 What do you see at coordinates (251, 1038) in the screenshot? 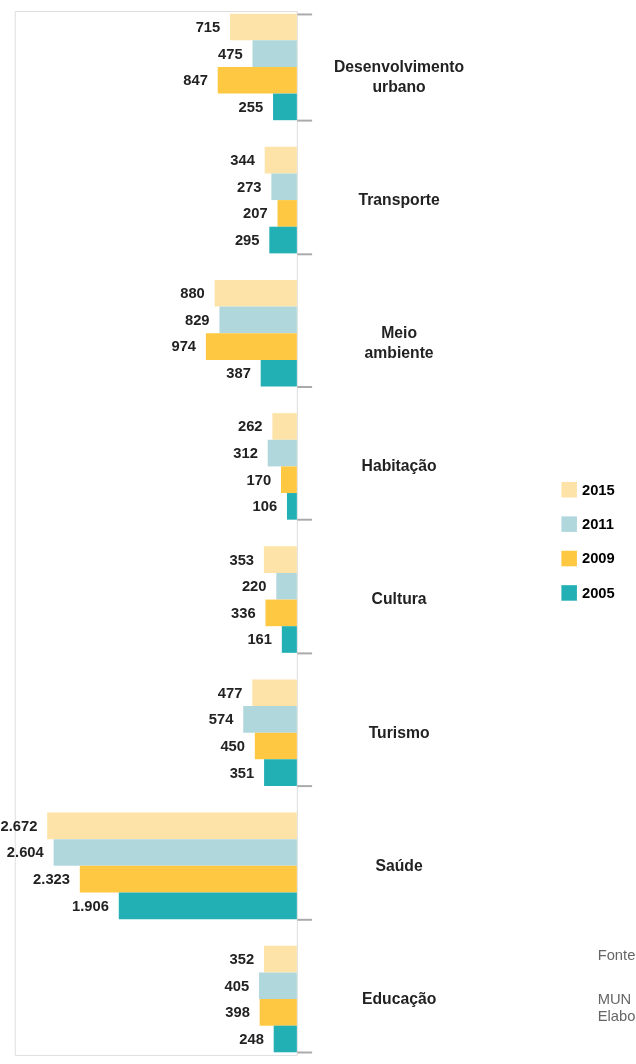
I see `data-label: 248` at bounding box center [251, 1038].